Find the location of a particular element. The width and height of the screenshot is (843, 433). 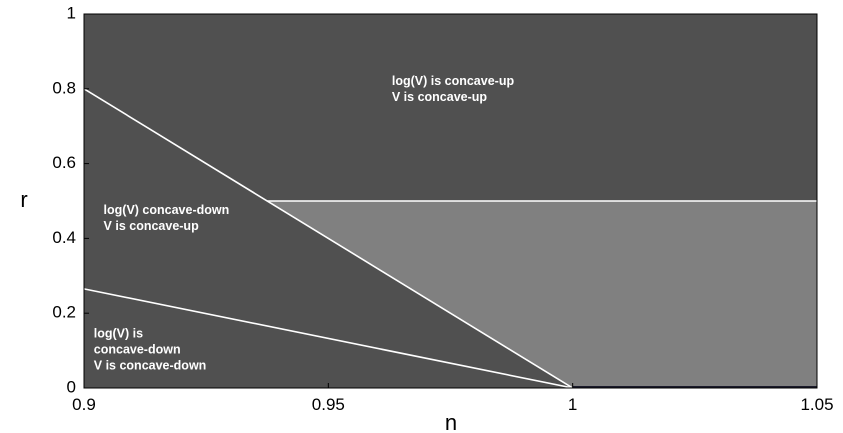

y-tick-label: 0 is located at coordinates (71, 386).